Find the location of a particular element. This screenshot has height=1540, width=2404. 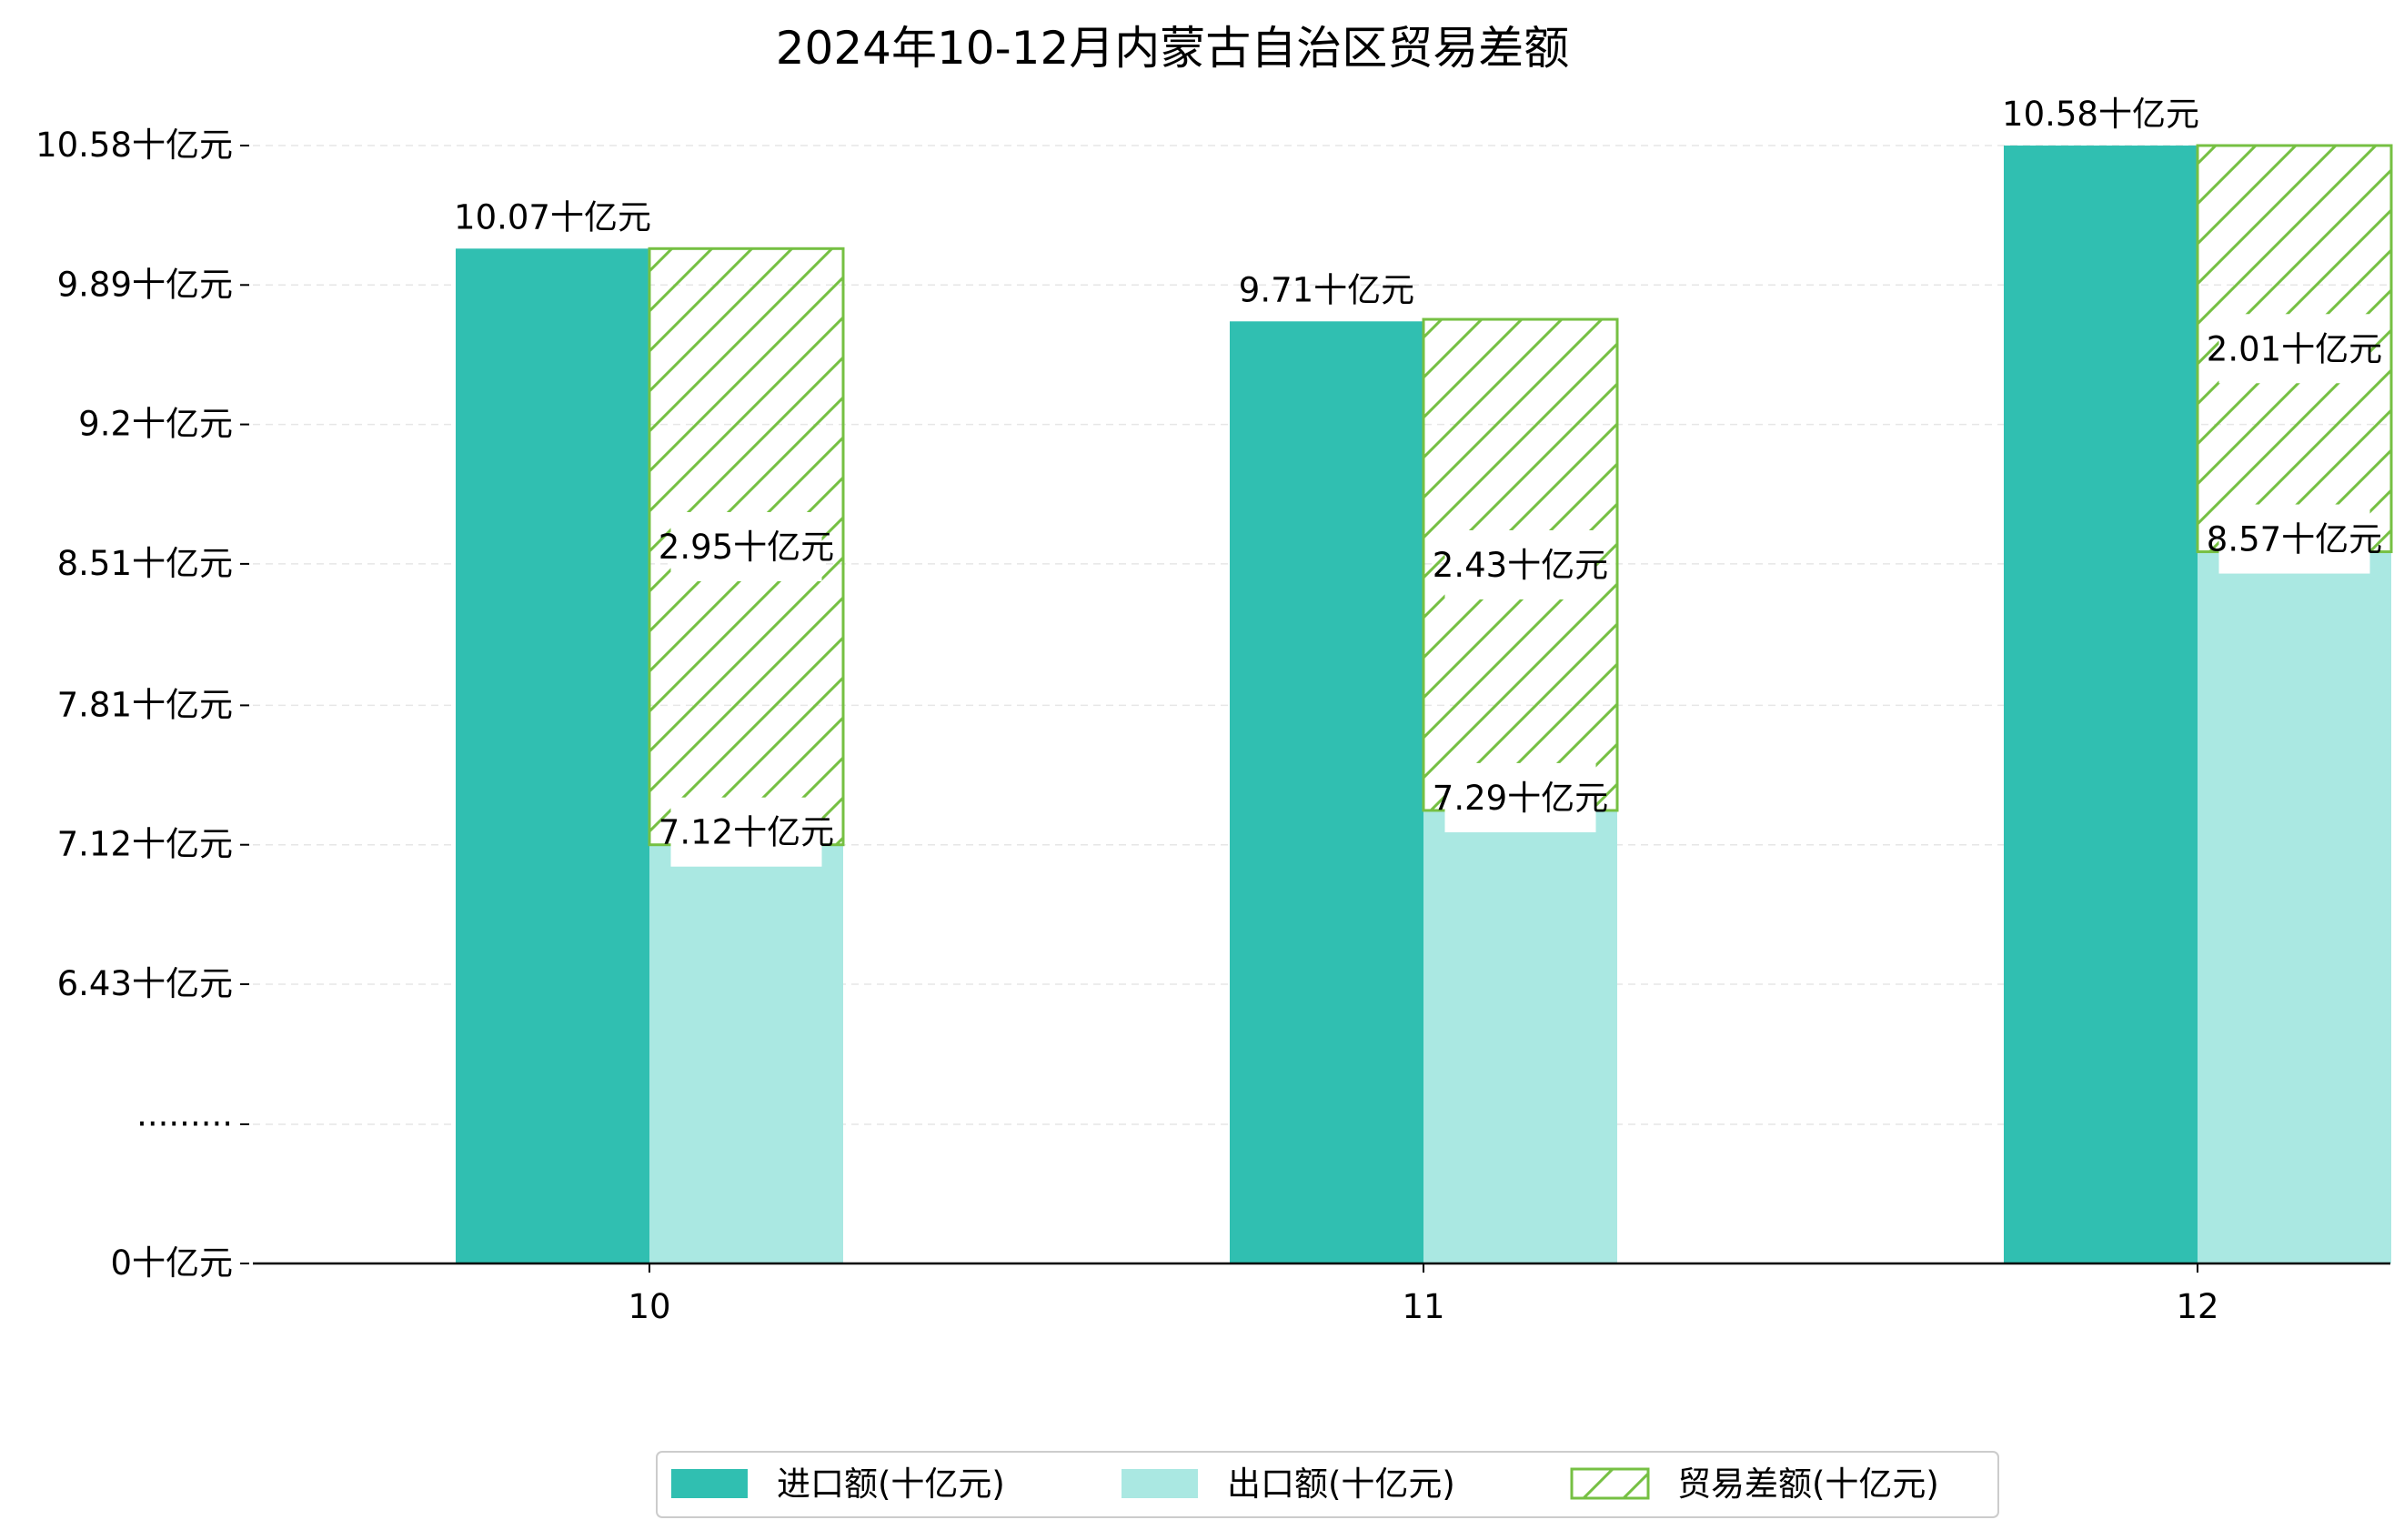

y-tick-label: 7.81十亿元 is located at coordinates (145, 704).